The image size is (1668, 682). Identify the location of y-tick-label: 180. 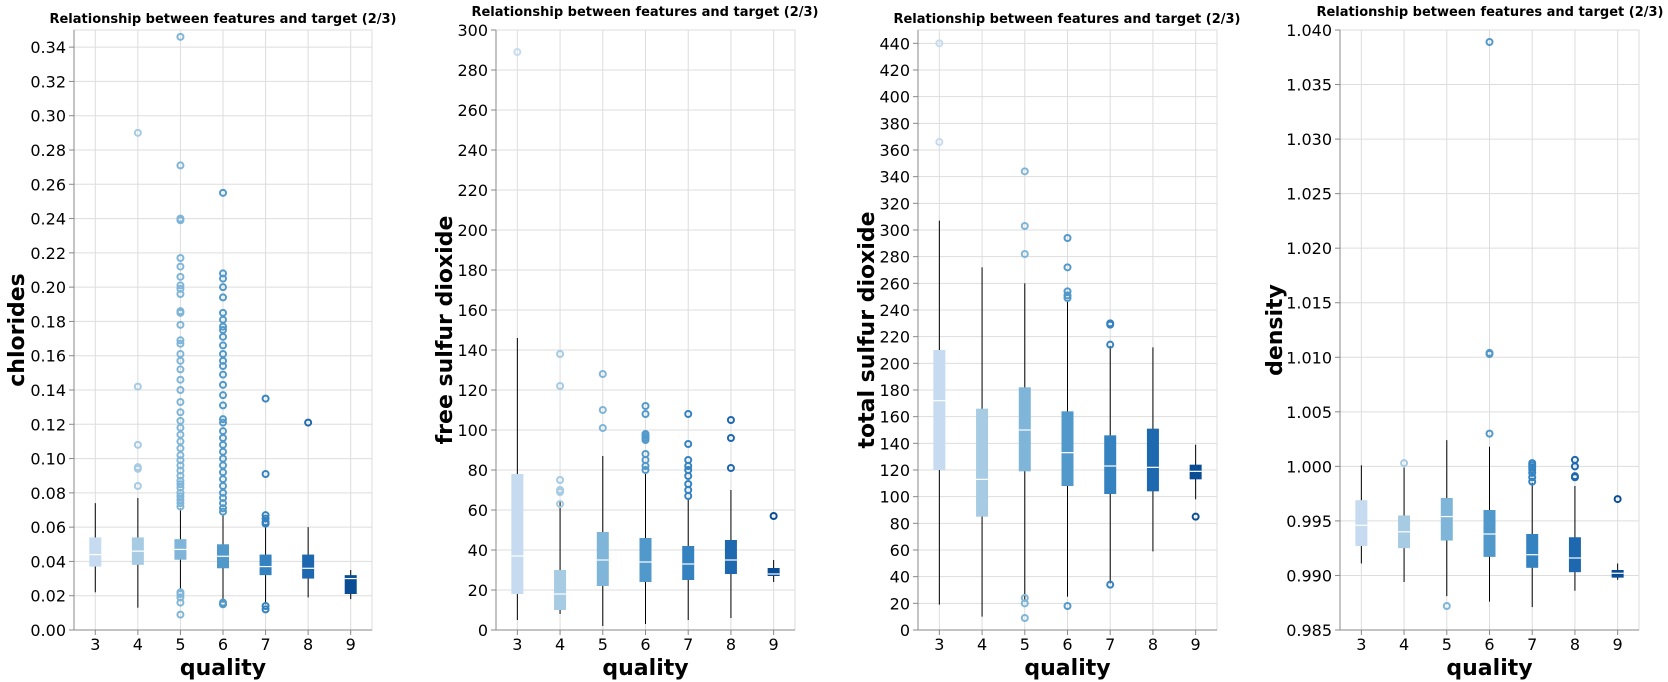
(472, 270).